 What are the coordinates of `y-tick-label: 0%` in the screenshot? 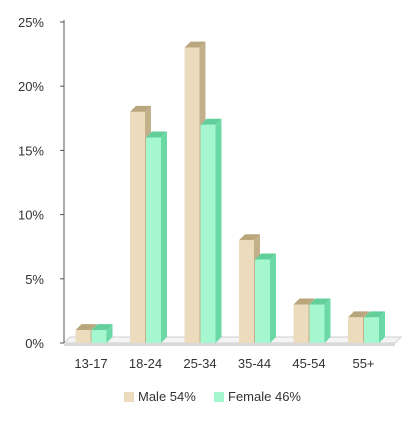 It's located at (34, 343).